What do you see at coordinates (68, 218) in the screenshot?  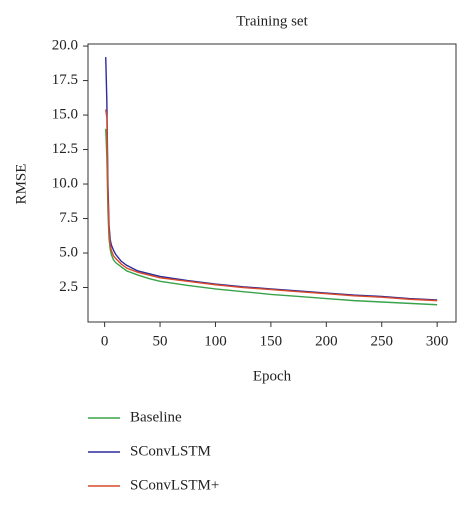 I see `y-tick-label: 7.5` at bounding box center [68, 218].